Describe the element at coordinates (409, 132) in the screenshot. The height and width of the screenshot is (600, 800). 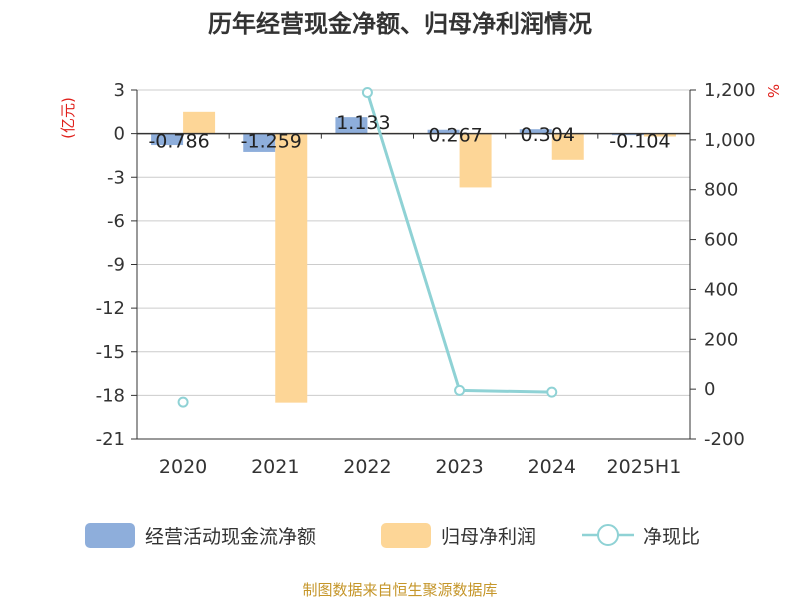
I see `data-labels-layer: -0.786 -1.259 1.133 0.267 0.304 -0.104` at that location.